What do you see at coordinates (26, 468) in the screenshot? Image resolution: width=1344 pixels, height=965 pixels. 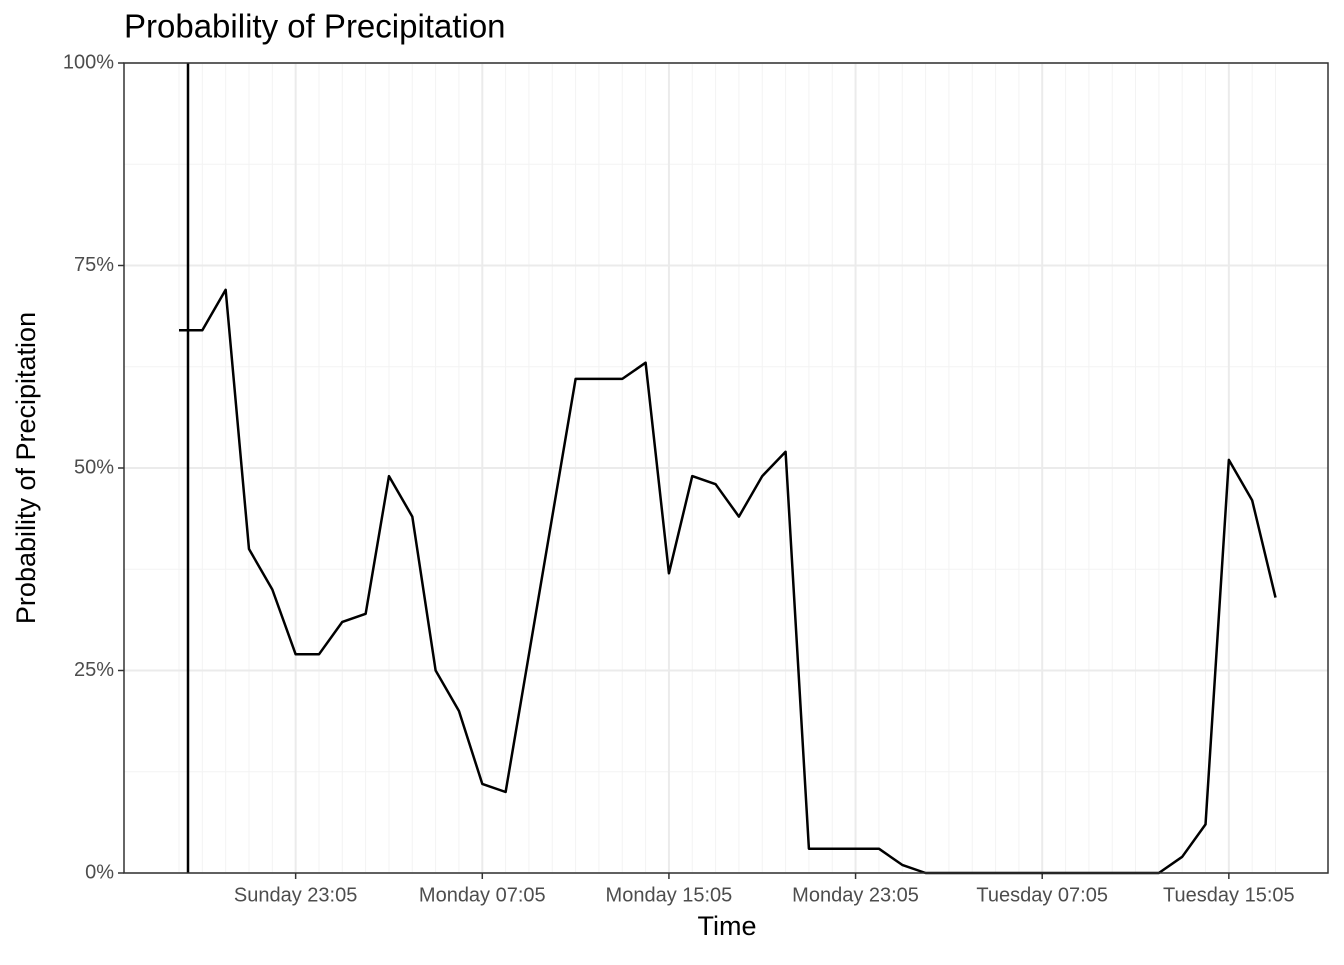 I see `y-axis-label: Probability of Precipitation` at bounding box center [26, 468].